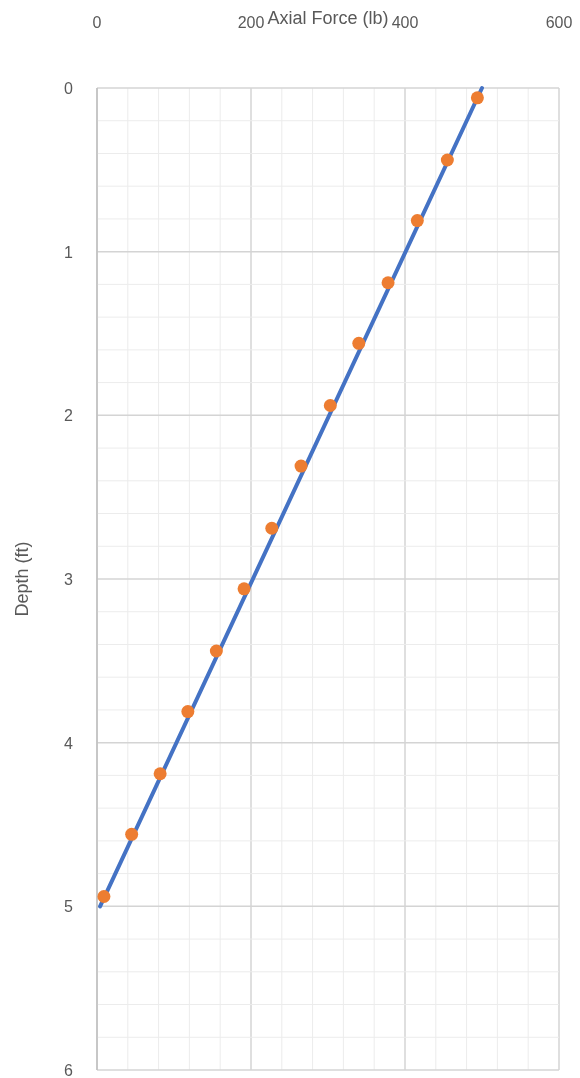 The height and width of the screenshot is (1078, 580). What do you see at coordinates (69, 1070) in the screenshot?
I see `y-tick-label: 6` at bounding box center [69, 1070].